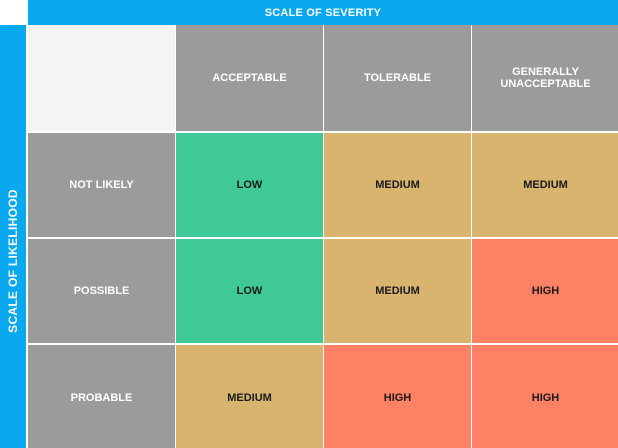 This screenshot has height=448, width=618. I want to click on risk-cell-1-2-label: MEDIUM, so click(397, 185).